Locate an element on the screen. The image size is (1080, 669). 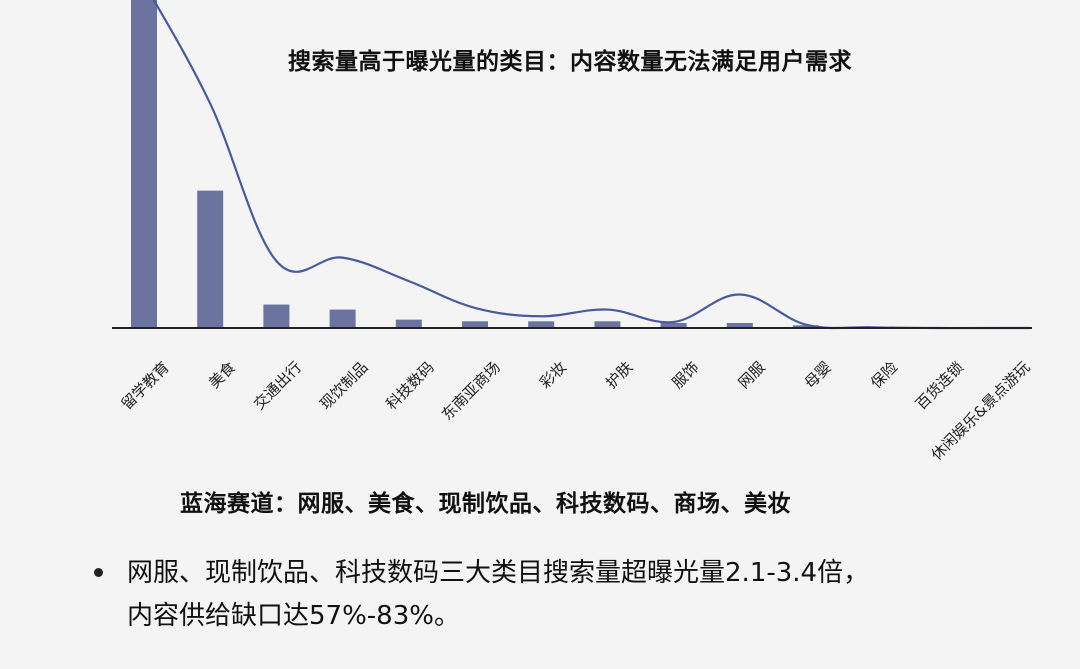
x-tick-label: 护肤 is located at coordinates (619, 375).